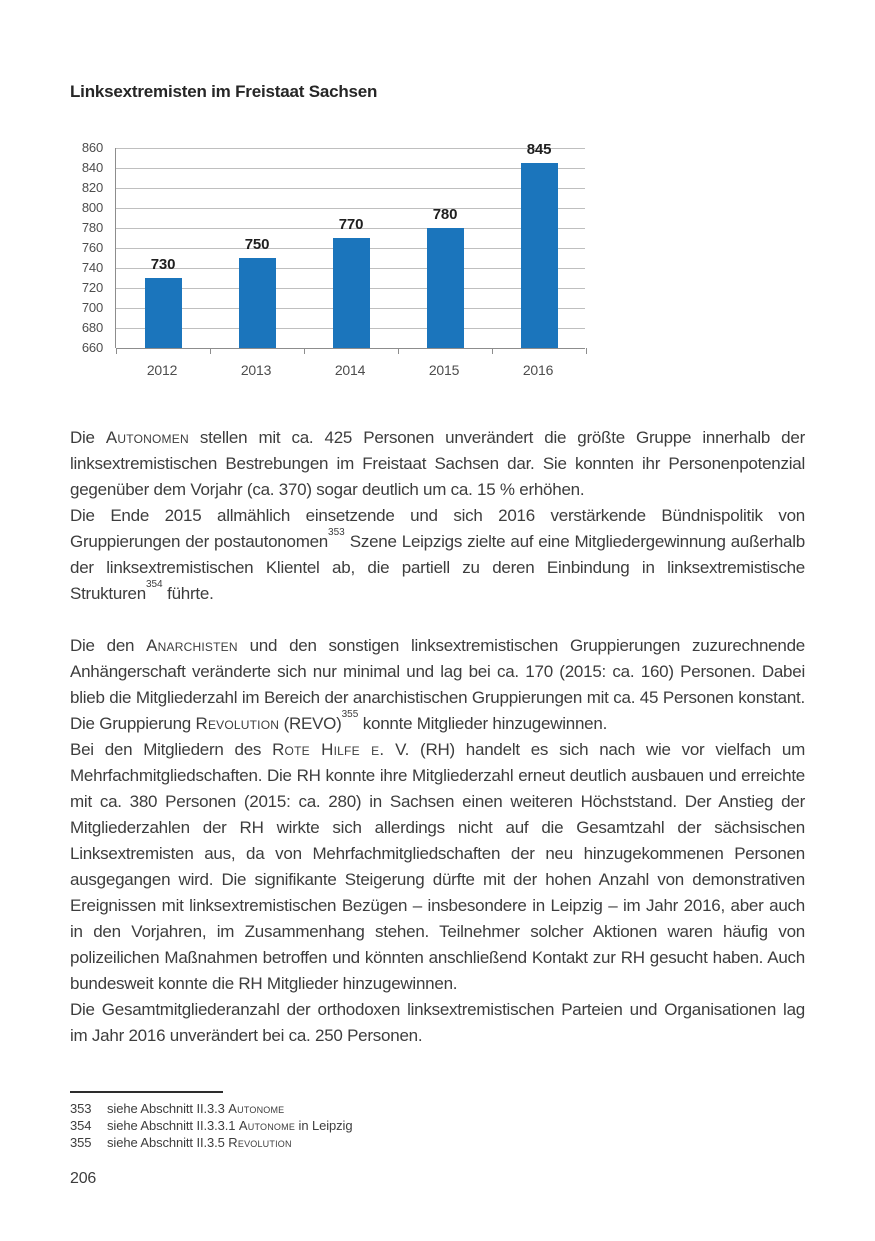 This screenshot has width=875, height=1241. What do you see at coordinates (92, 167) in the screenshot?
I see `chart-y-tick-label: 840` at bounding box center [92, 167].